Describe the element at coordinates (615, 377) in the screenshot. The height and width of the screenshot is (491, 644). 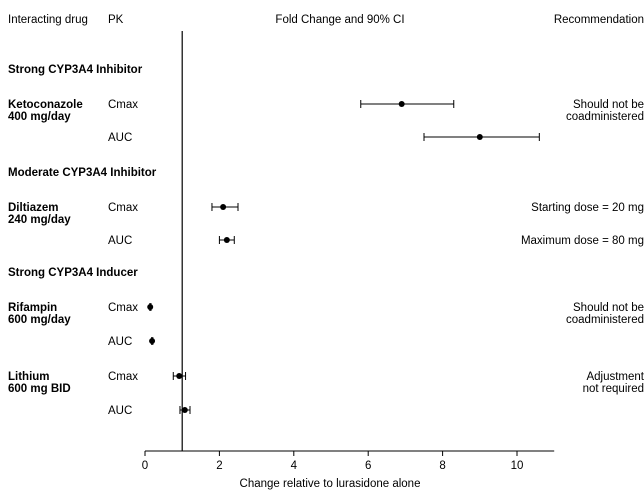
I see `recommendation-text: Adjustment` at that location.